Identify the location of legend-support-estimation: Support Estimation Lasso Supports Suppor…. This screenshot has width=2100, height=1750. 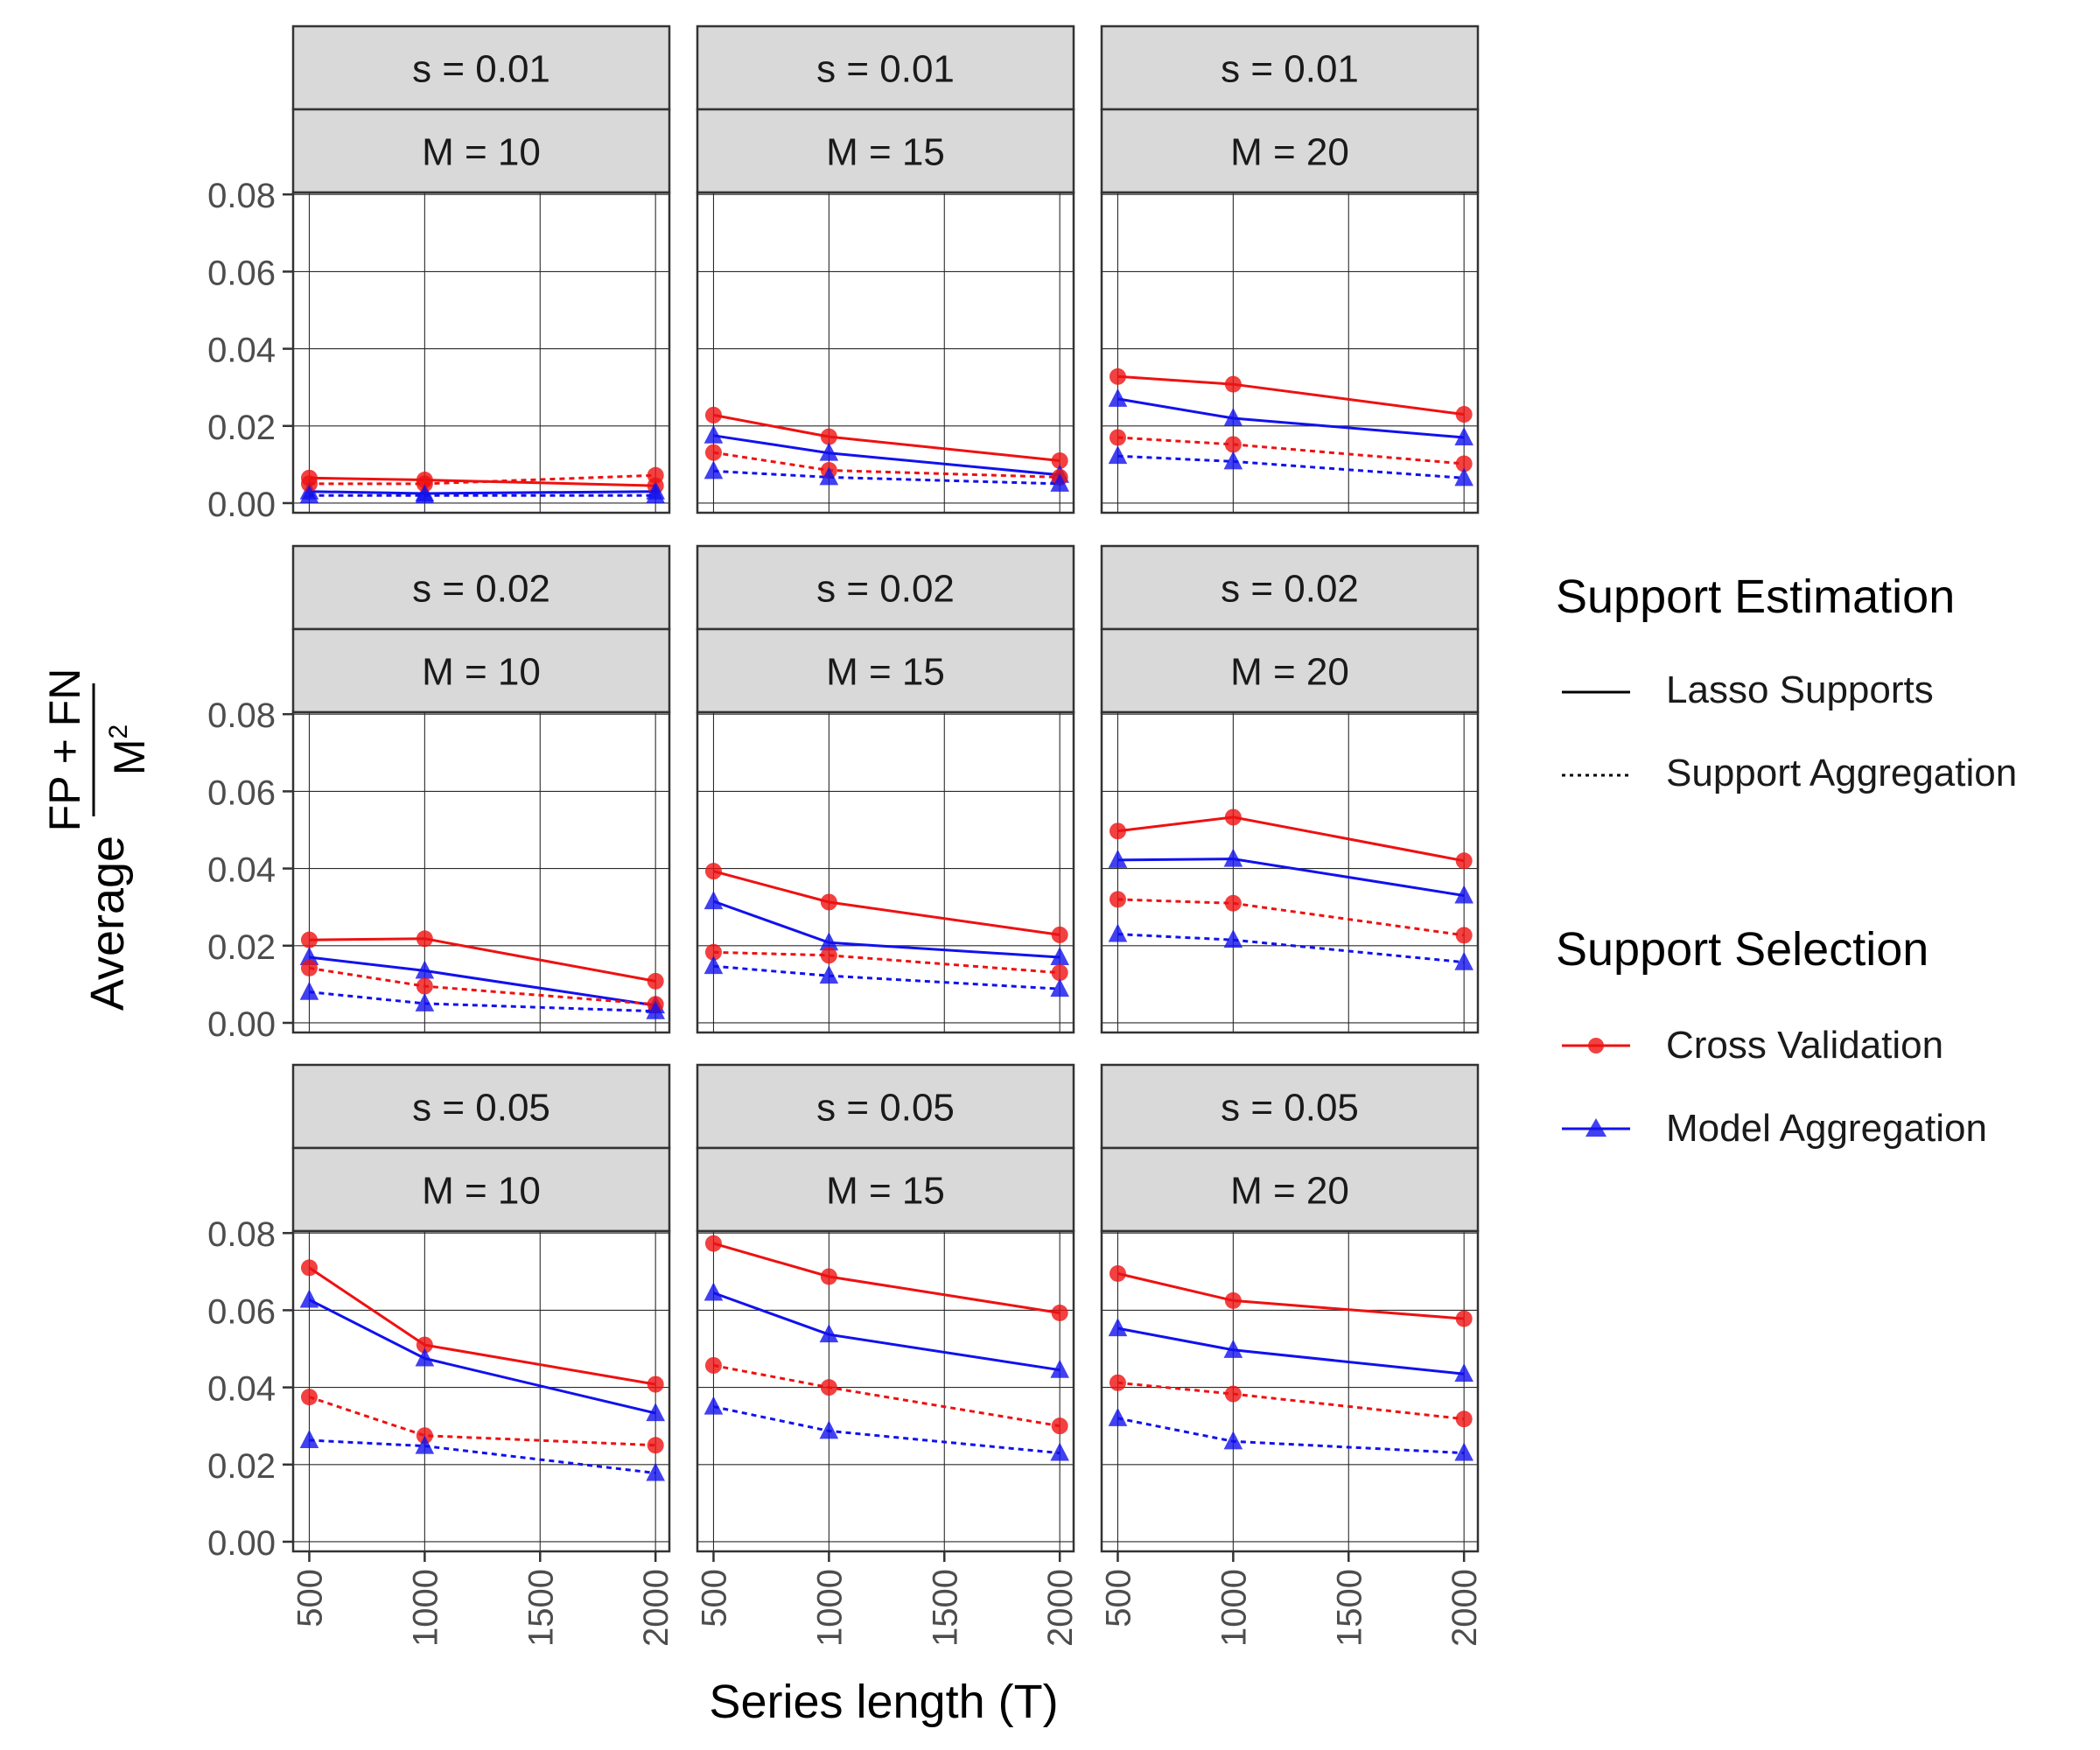
(1786, 682).